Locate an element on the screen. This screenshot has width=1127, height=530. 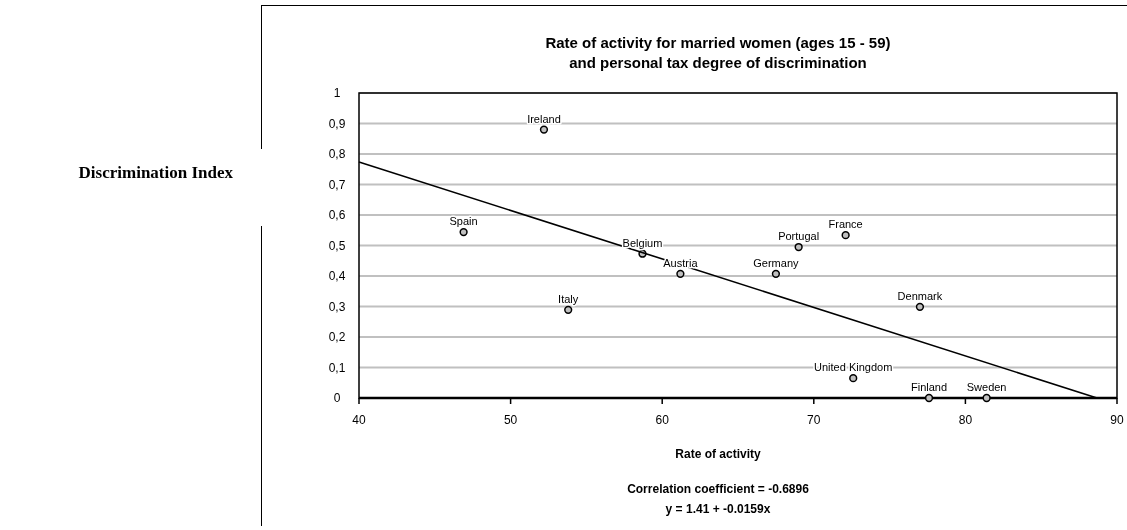
annotation: Spain is located at coordinates (463, 221).